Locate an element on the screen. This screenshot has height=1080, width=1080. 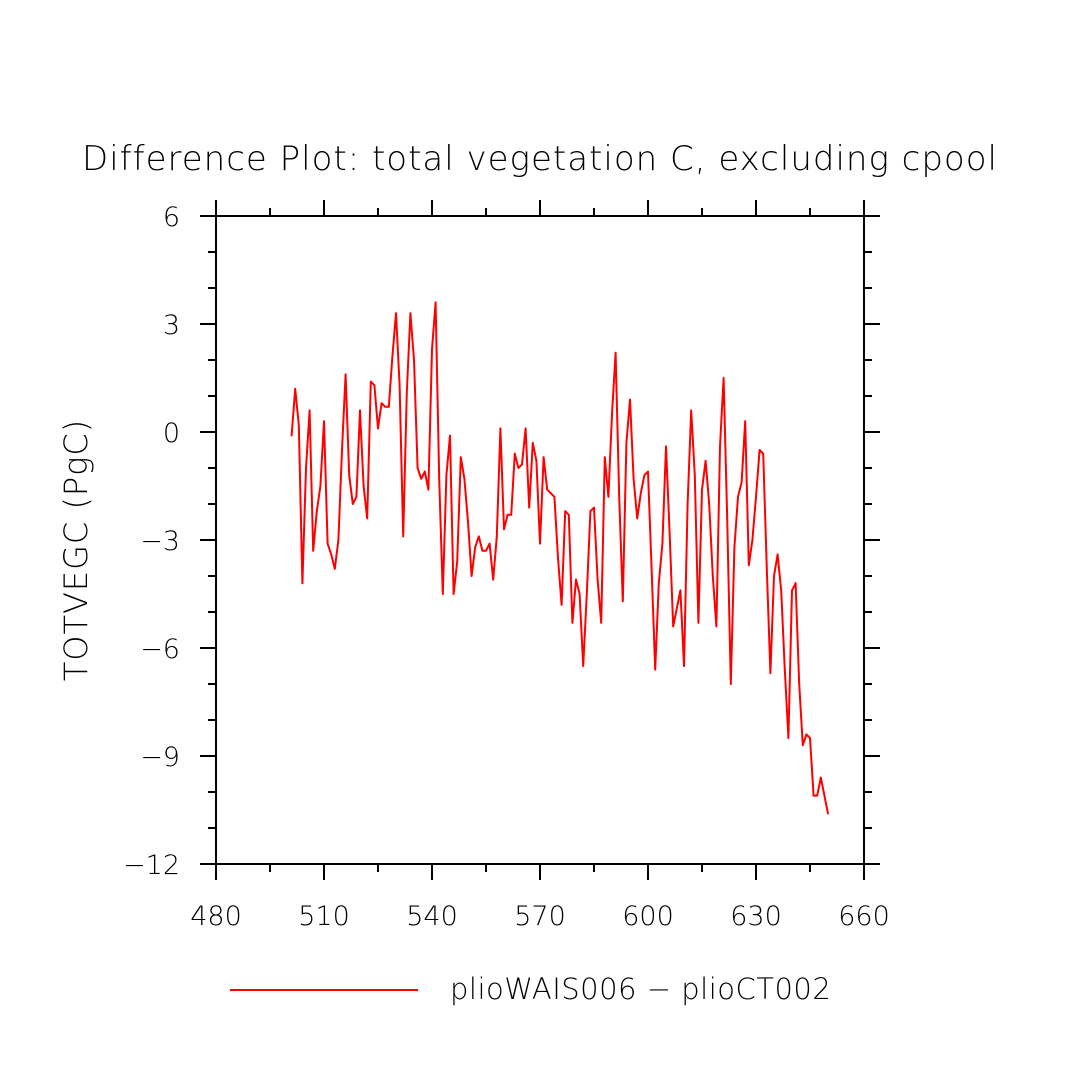
legend-label: plioWAIS006 − plioCT002 is located at coordinates (640, 989).